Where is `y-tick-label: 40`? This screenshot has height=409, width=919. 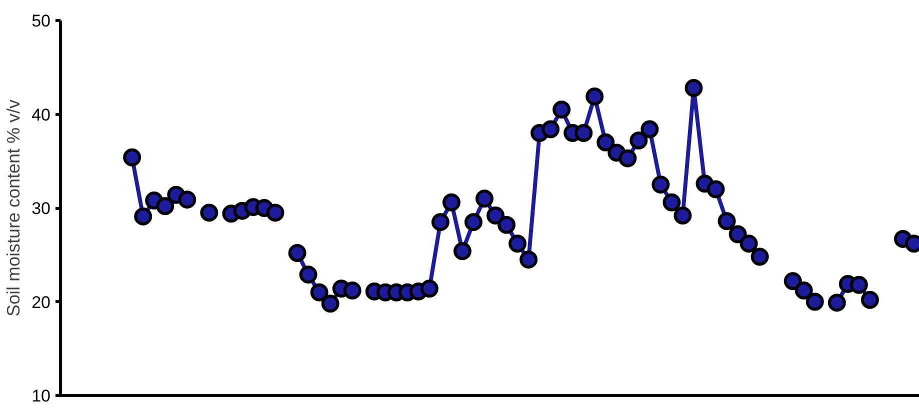
y-tick-label: 40 is located at coordinates (41, 114).